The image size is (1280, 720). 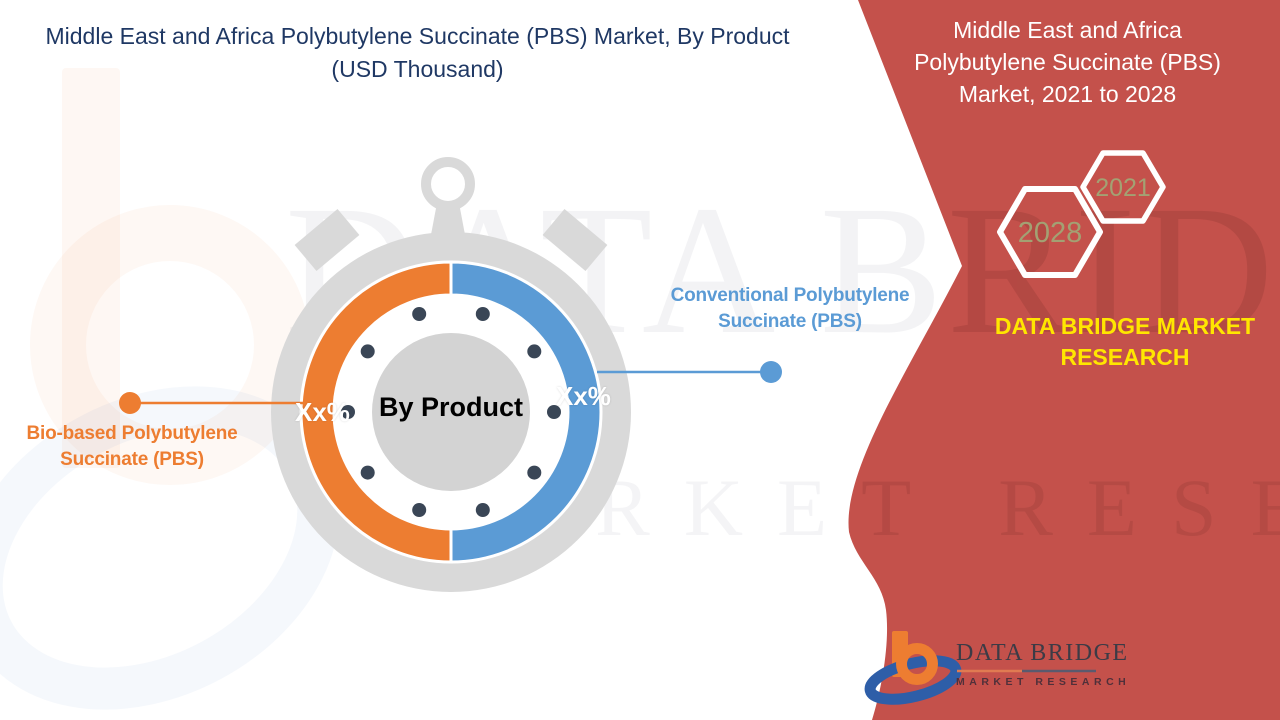 I want to click on databridge-logo: DATA BRIDGE MARKET RESEARCH, so click(x=1043, y=664).